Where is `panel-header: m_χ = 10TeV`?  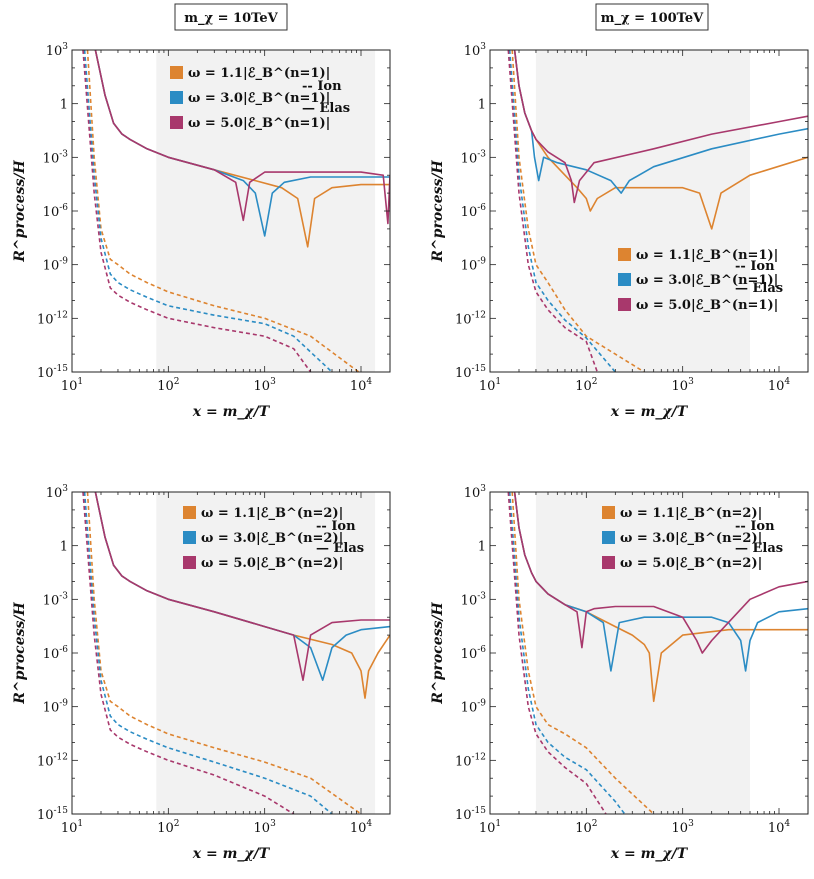
panel-header: m_χ = 10TeV is located at coordinates (231, 18).